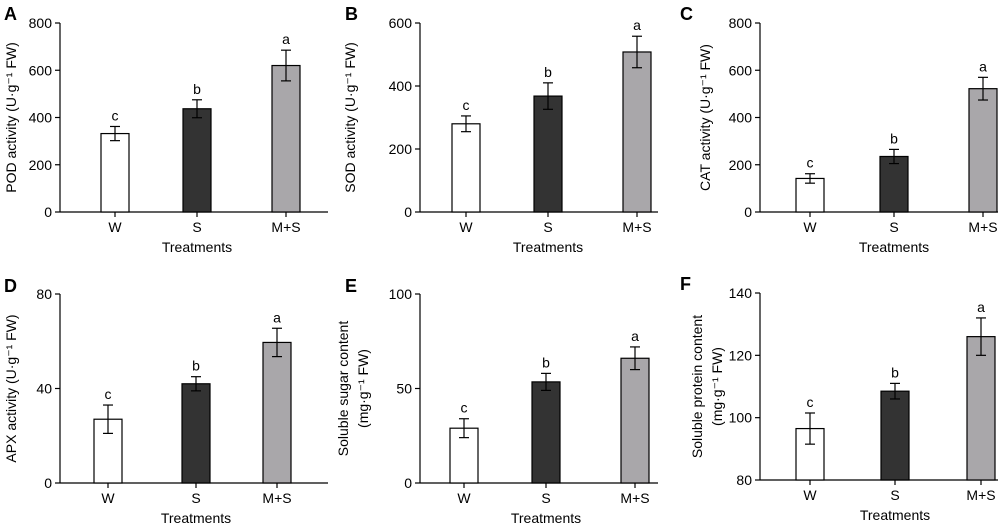 The width and height of the screenshot is (1000, 527). Describe the element at coordinates (741, 355) in the screenshot. I see `y-tick-label: 120` at that location.